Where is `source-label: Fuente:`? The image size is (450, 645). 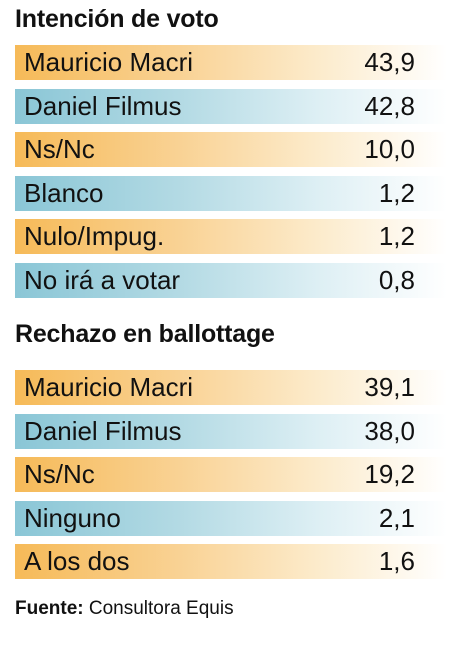
source-label: Fuente: is located at coordinates (49, 608).